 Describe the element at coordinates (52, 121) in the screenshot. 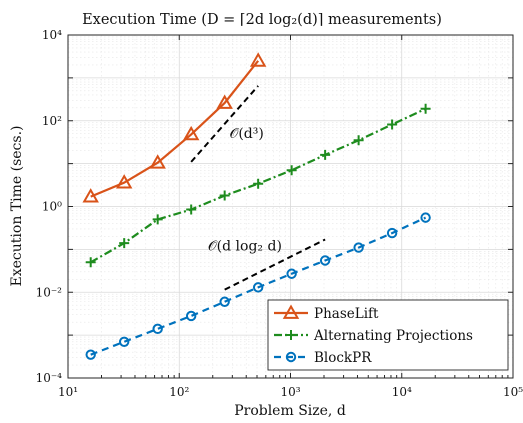

I see `y-tick-label: 10²` at that location.